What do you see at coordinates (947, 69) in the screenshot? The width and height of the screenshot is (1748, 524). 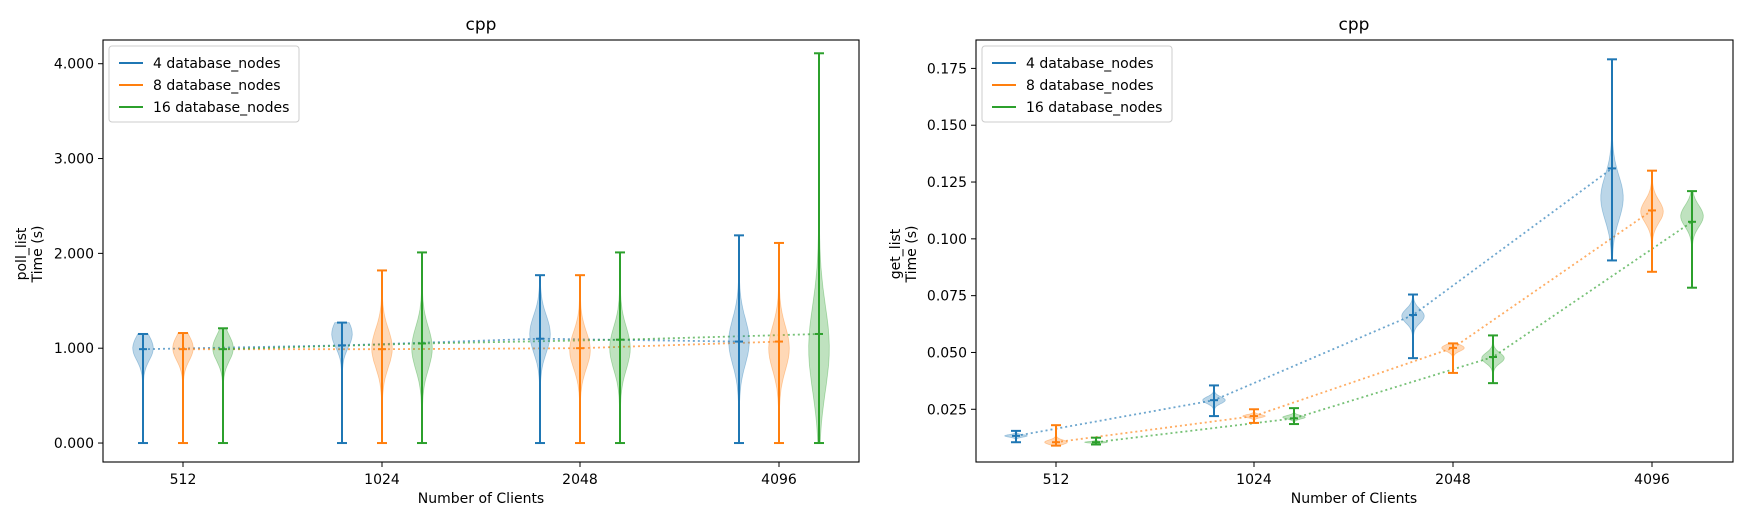 I see `y-tick-label: 0.175` at bounding box center [947, 69].